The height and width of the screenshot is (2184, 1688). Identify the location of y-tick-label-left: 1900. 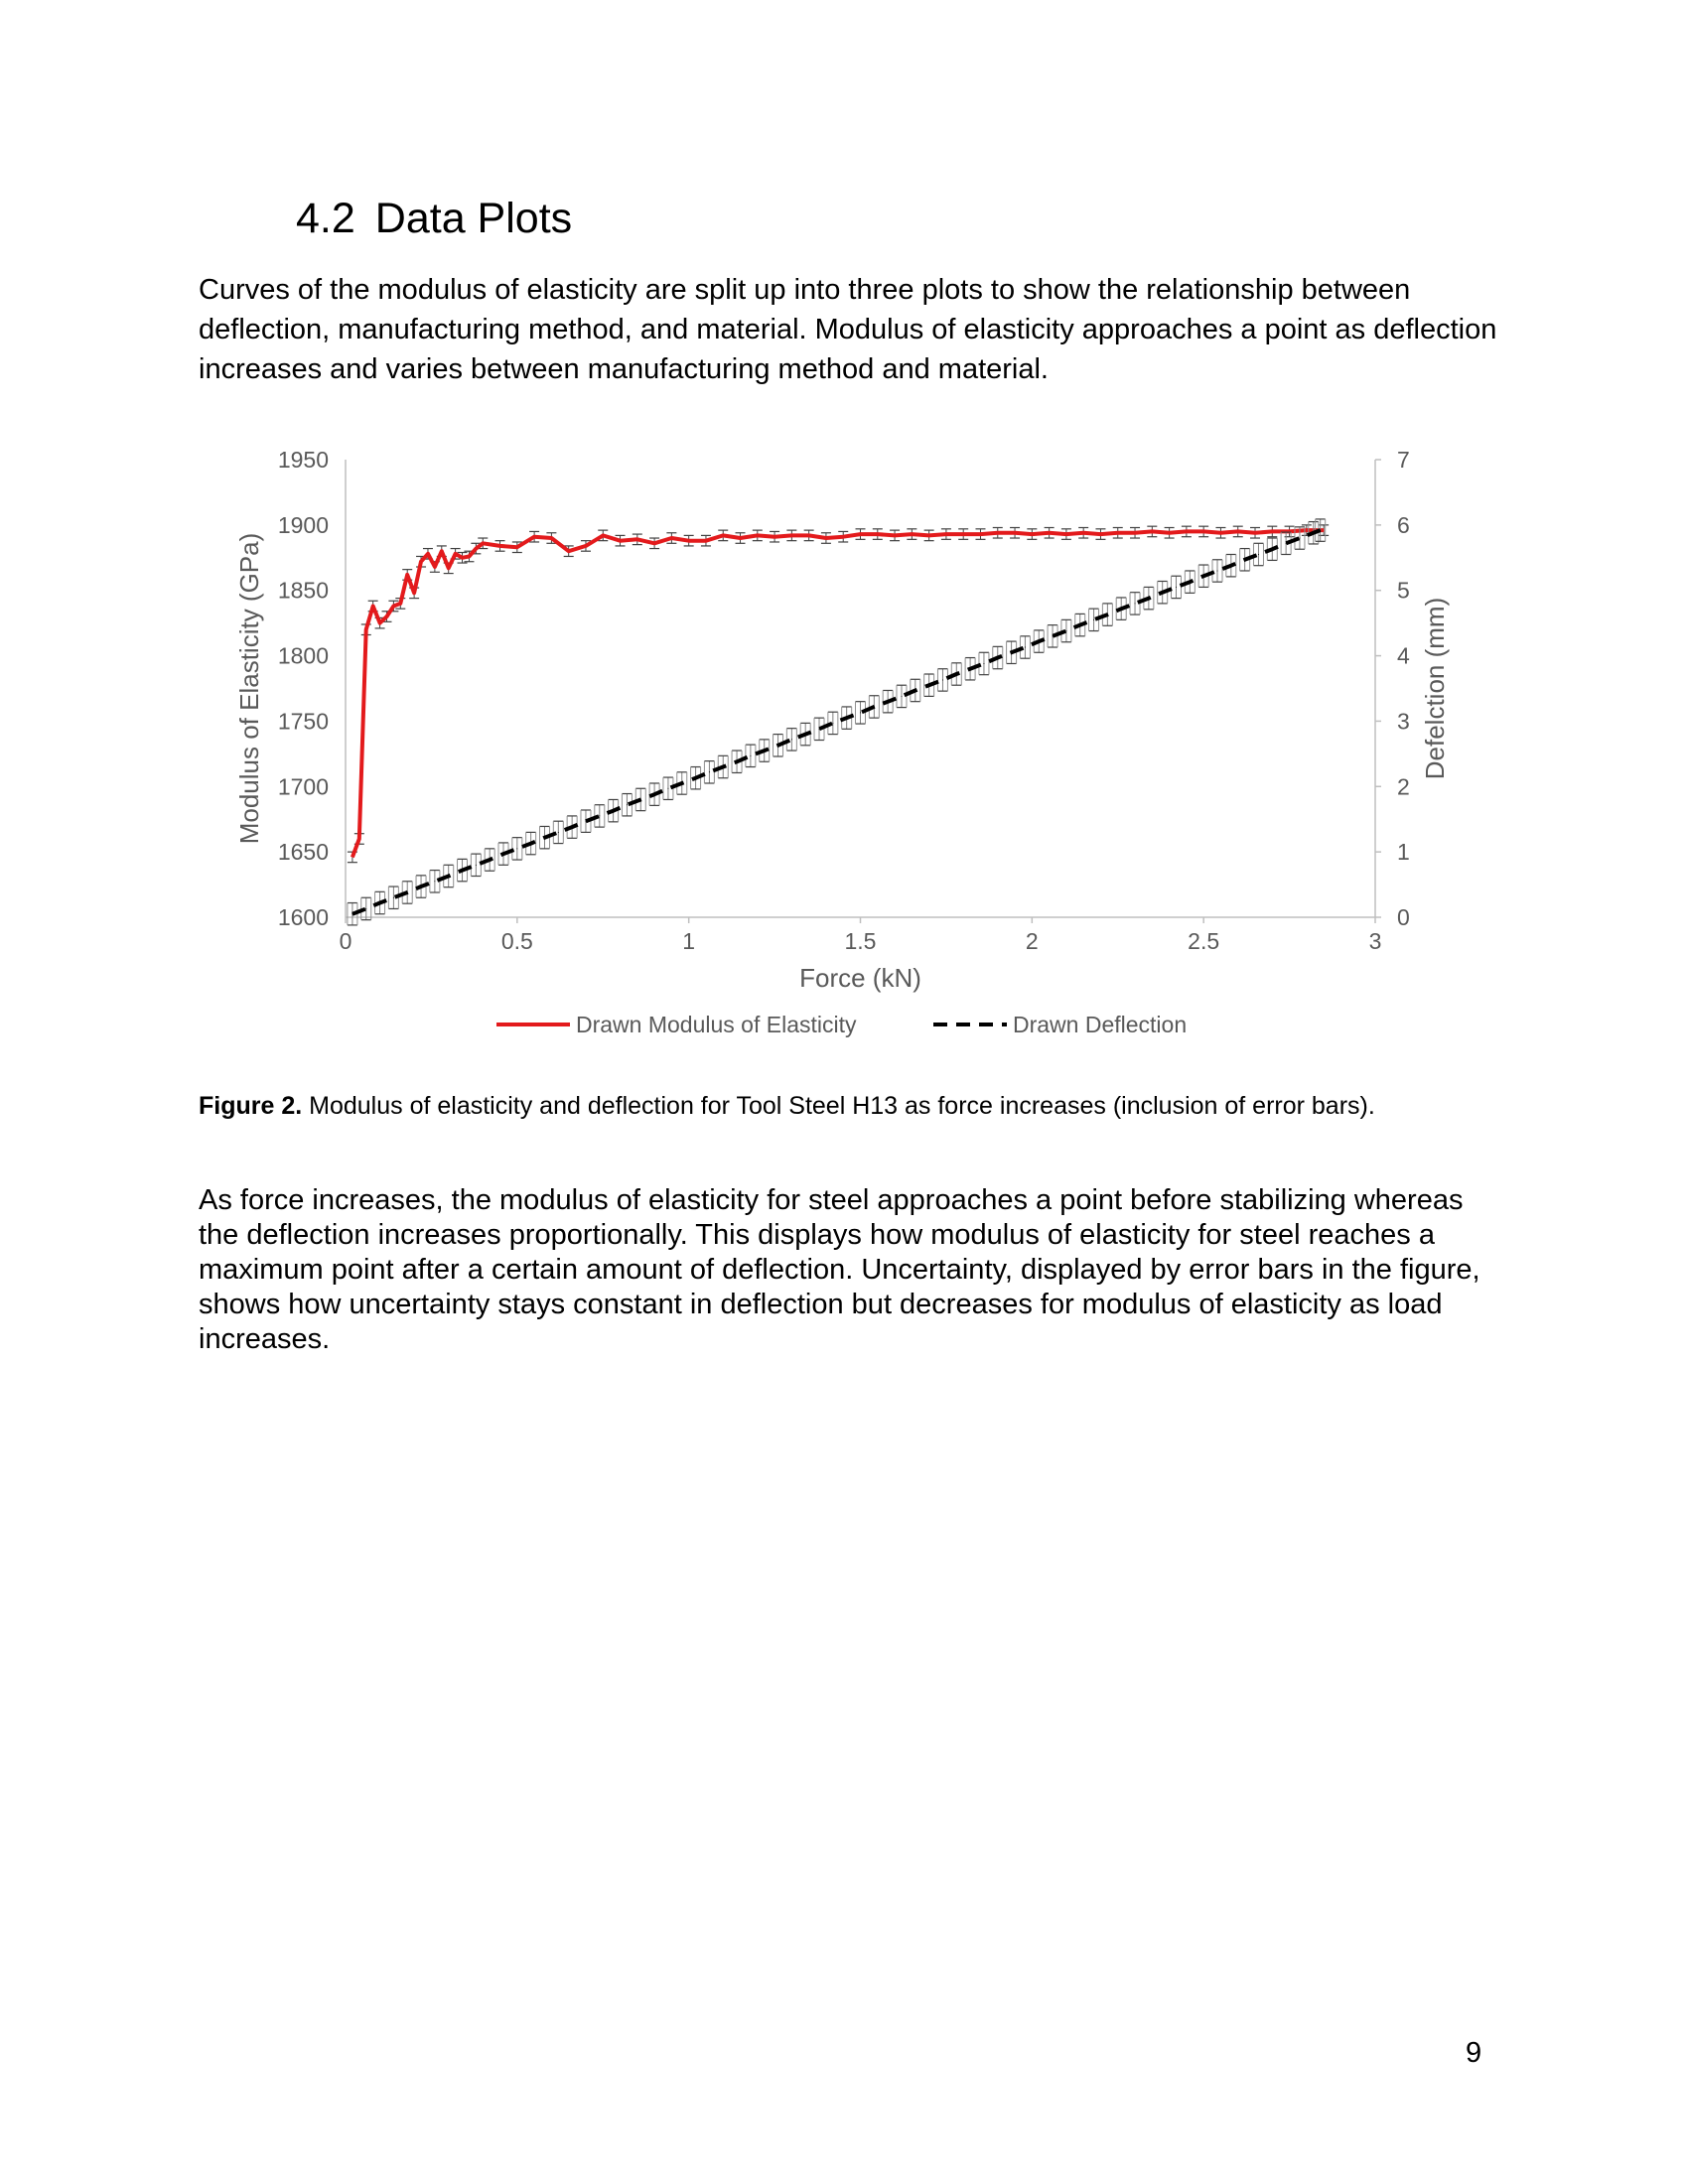
(303, 525).